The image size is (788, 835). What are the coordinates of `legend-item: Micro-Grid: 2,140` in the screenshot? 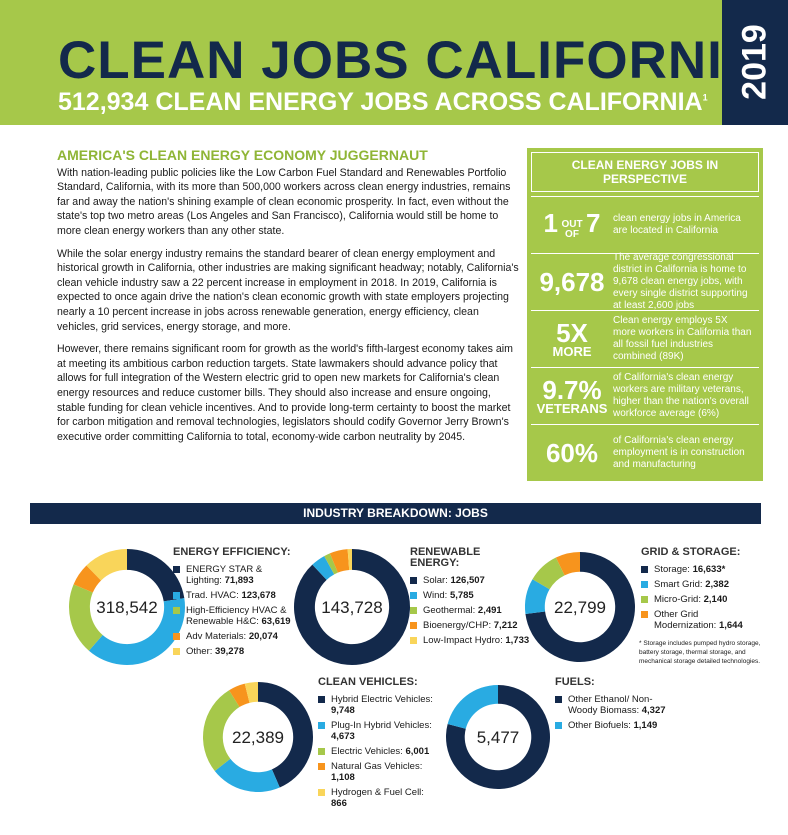 It's located at (701, 599).